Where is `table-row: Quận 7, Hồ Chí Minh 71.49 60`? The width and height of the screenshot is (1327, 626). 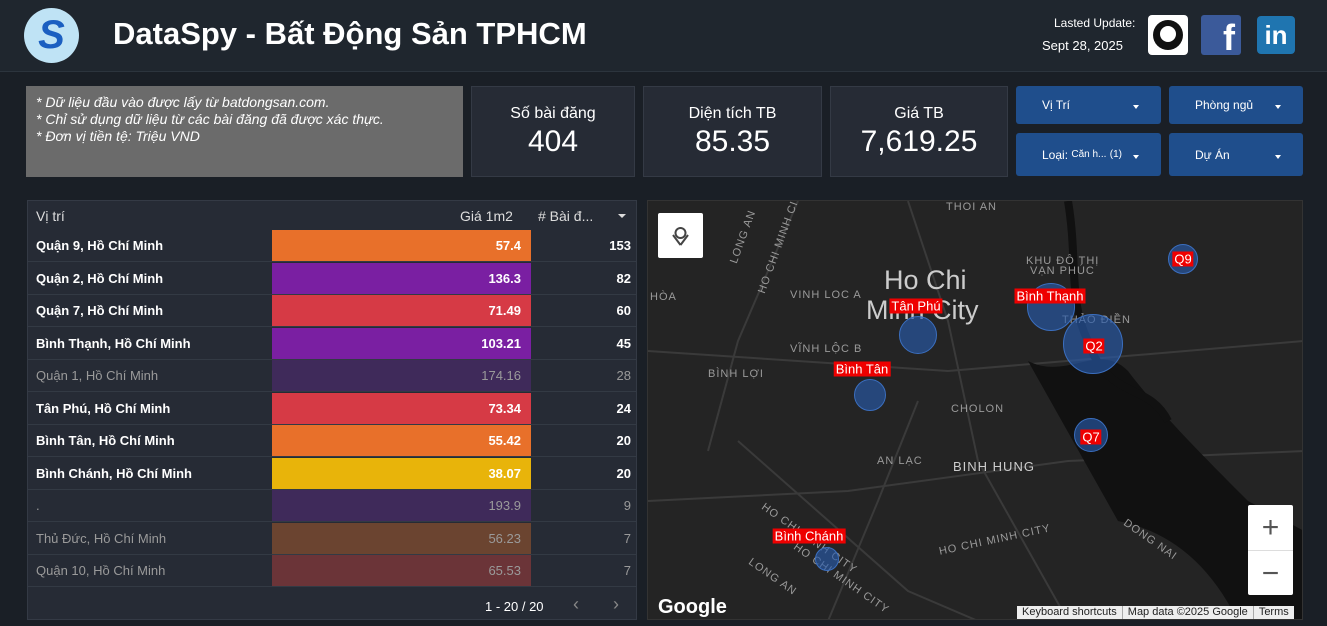 table-row: Quận 7, Hồ Chí Minh 71.49 60 is located at coordinates (332, 311).